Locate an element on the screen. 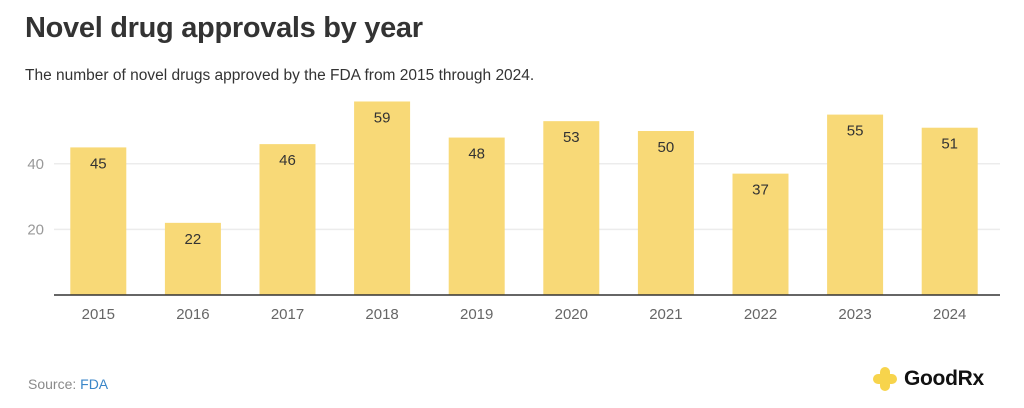 The width and height of the screenshot is (1024, 408). data-label: 55 is located at coordinates (855, 131).